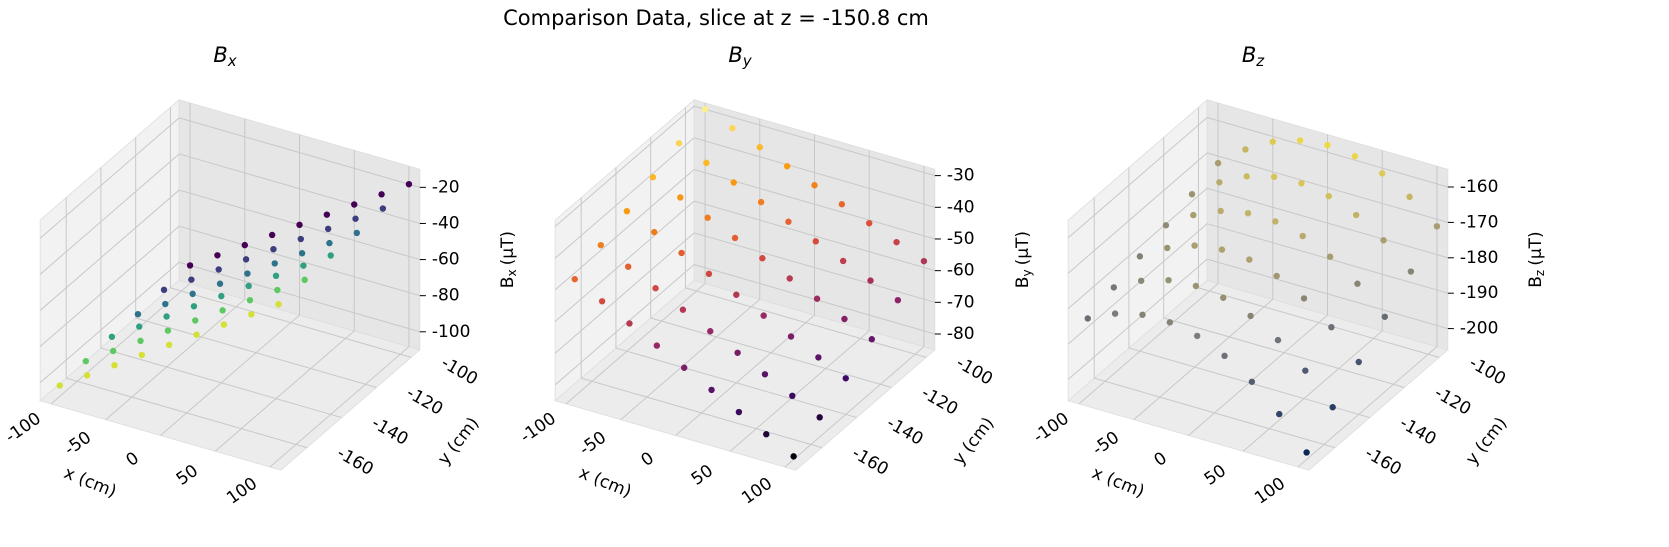 This screenshot has height=547, width=1669. Describe the element at coordinates (23, 428) in the screenshot. I see `x-tick-label: -100` at that location.